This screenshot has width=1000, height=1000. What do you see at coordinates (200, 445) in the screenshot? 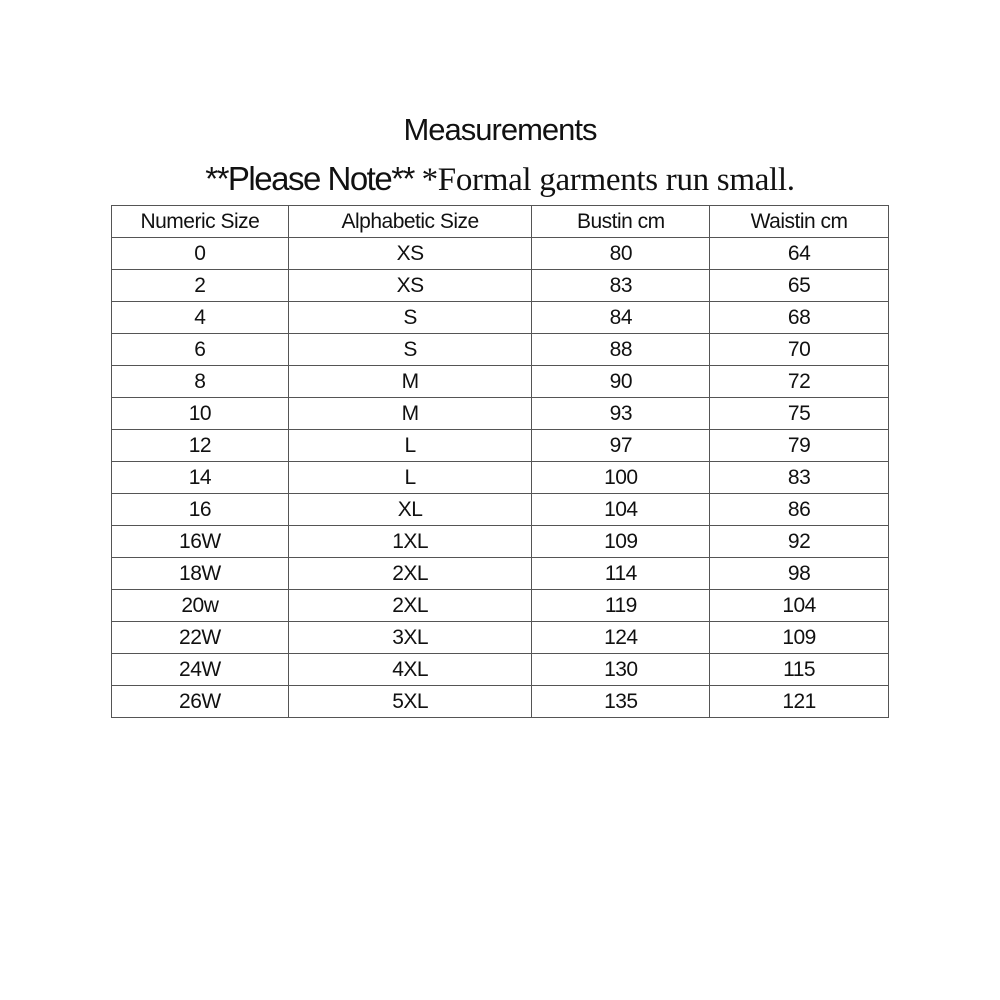
I see `numeric-size-cell: 12` at bounding box center [200, 445].